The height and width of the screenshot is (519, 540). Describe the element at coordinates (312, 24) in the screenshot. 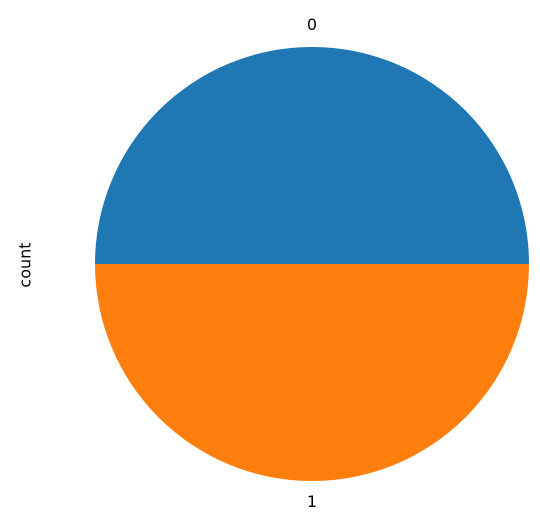

I see `pie-label-0: 0` at that location.